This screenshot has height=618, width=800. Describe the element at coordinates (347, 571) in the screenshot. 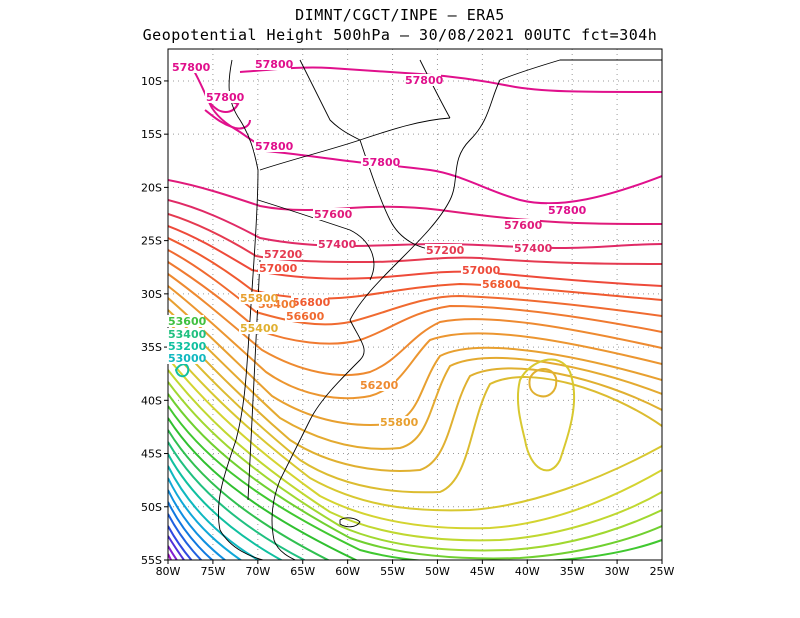

I see `x-tick-label: 60W` at that location.